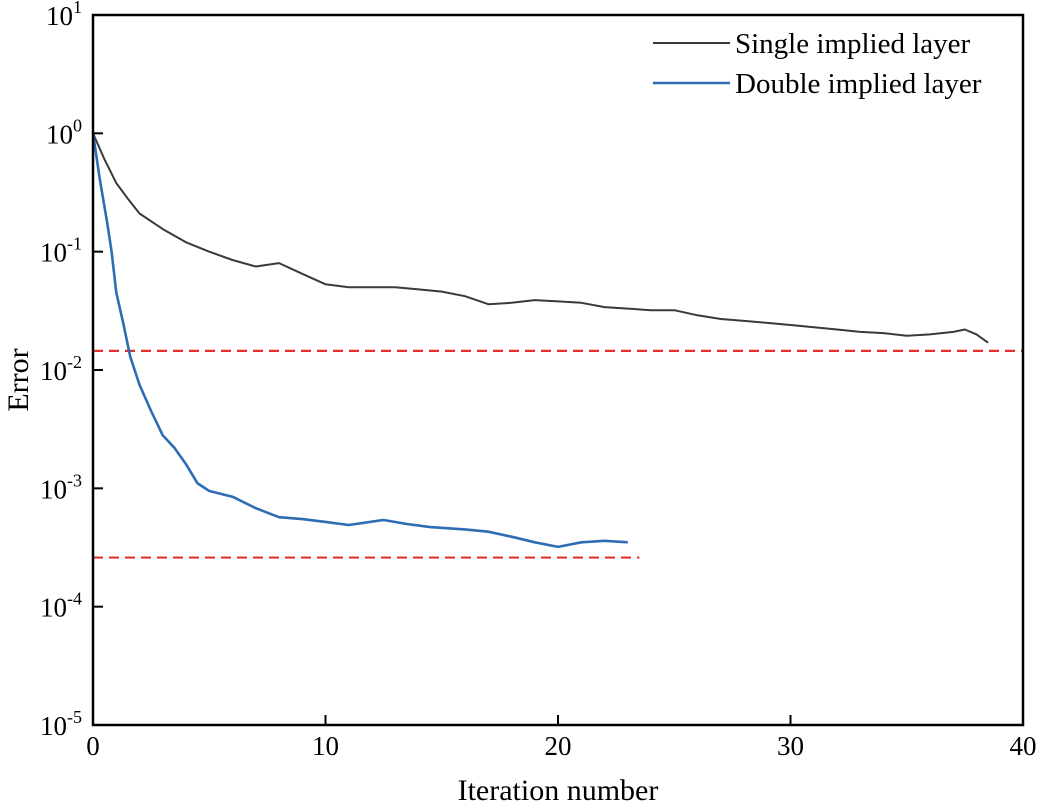  What do you see at coordinates (93, 746) in the screenshot?
I see `x-tick-label: 0` at bounding box center [93, 746].